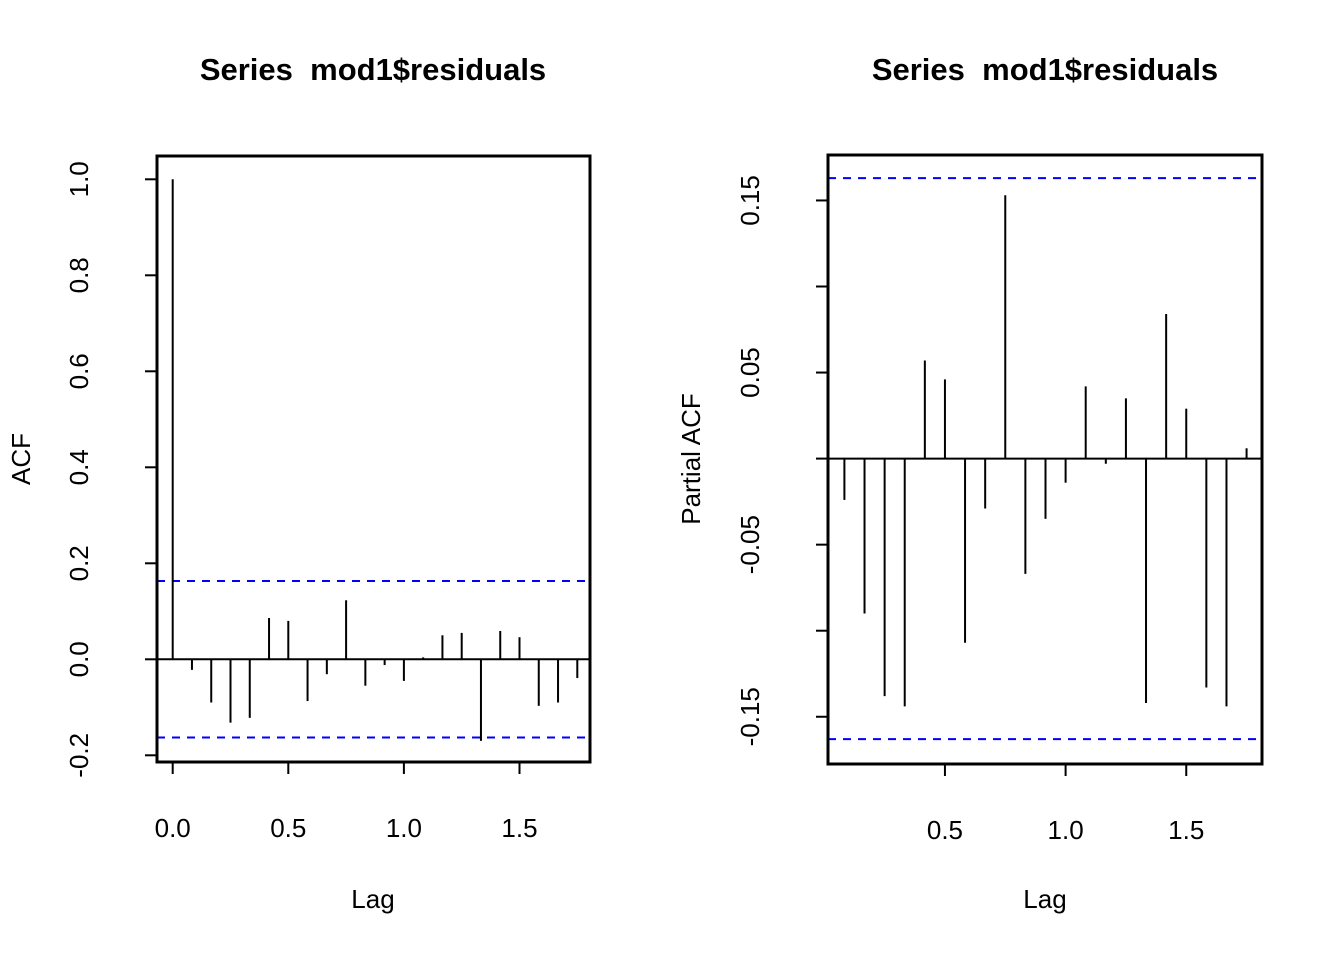  I want to click on left-x-axis-label: Lag, so click(372, 899).